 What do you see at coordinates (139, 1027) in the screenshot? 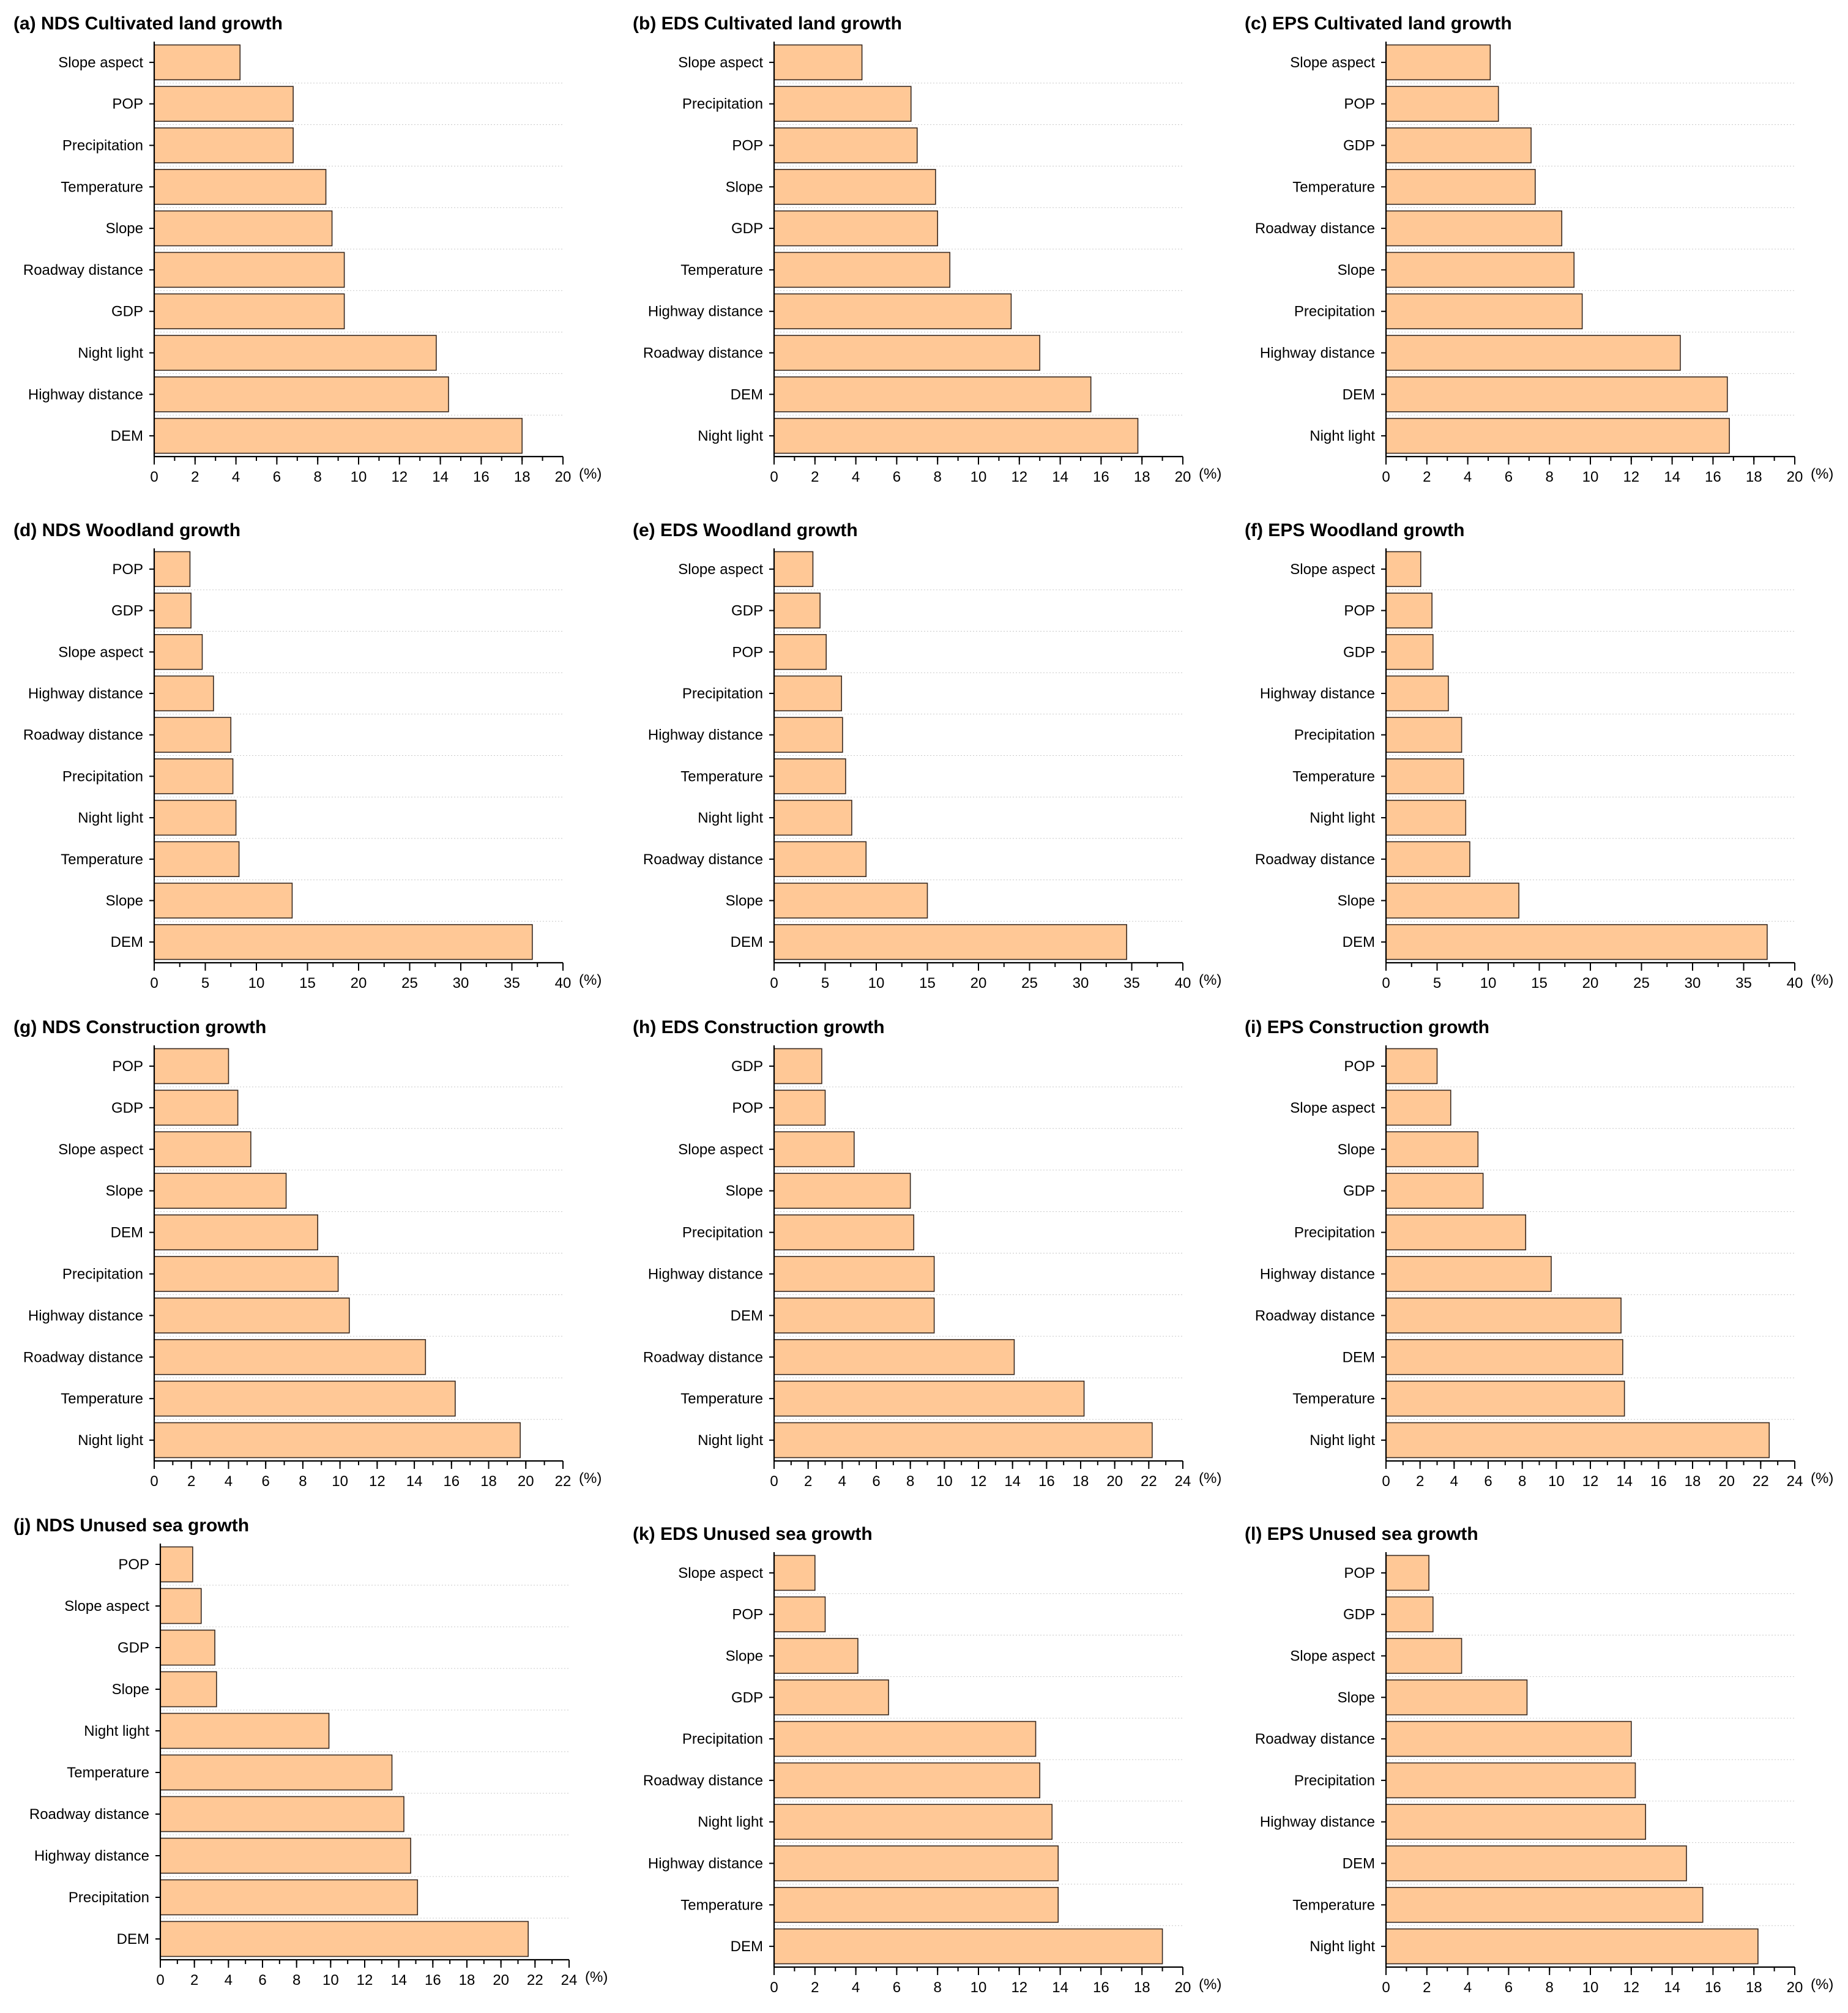
I see `panel-title: (g) NDS Construction growth` at bounding box center [139, 1027].